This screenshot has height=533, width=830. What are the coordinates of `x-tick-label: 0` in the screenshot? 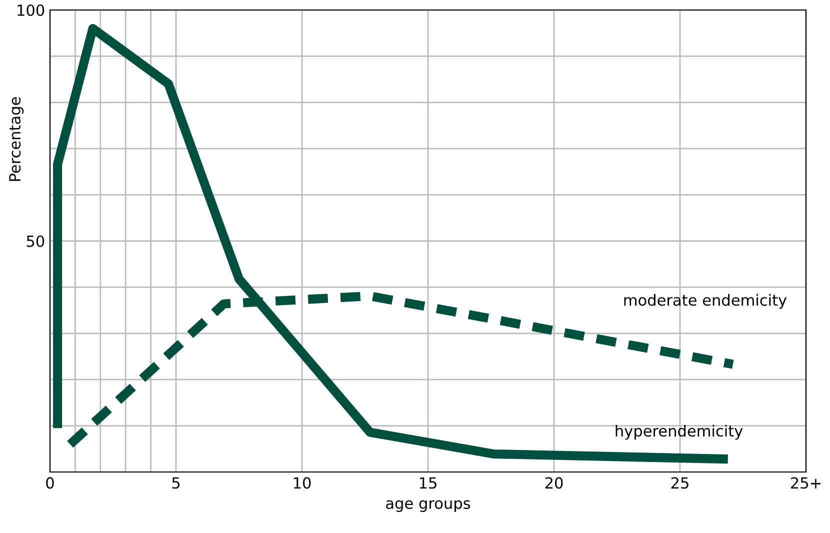 It's located at (50, 483).